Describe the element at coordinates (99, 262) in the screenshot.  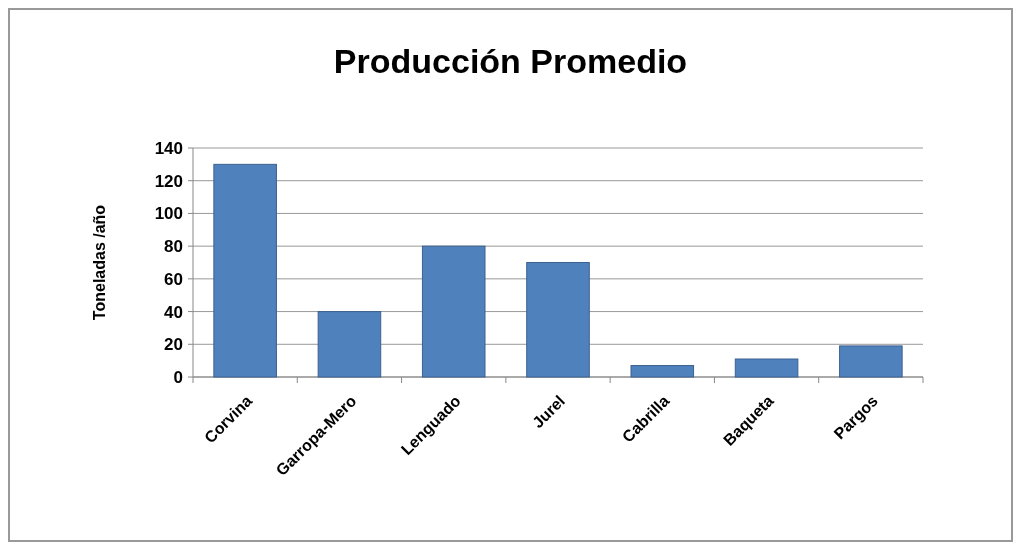
I see `y-axis-title: Toneladas /año` at that location.